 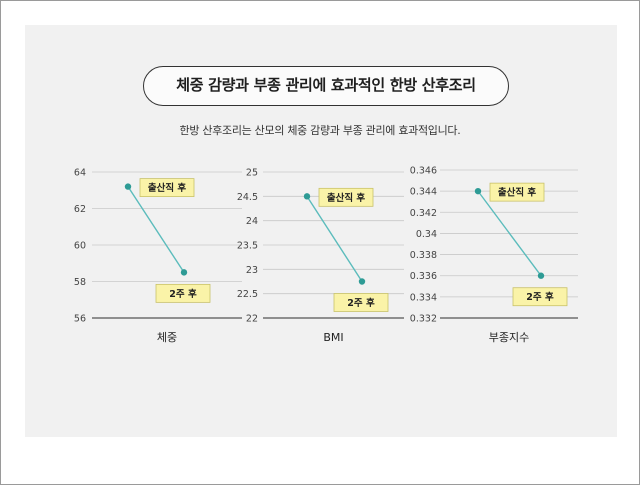 What do you see at coordinates (423, 276) in the screenshot?
I see `y-tick-label: 0.336` at bounding box center [423, 276].